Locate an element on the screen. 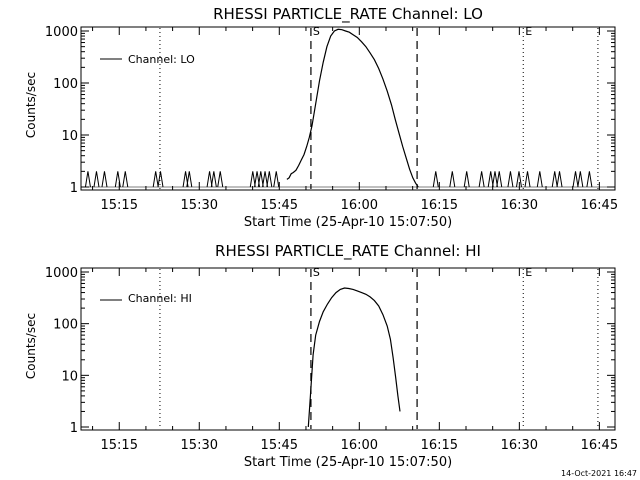 This screenshot has width=640, height=480. chart-title: RHESSI PARTICLE_RATE Channel: LO is located at coordinates (348, 14).